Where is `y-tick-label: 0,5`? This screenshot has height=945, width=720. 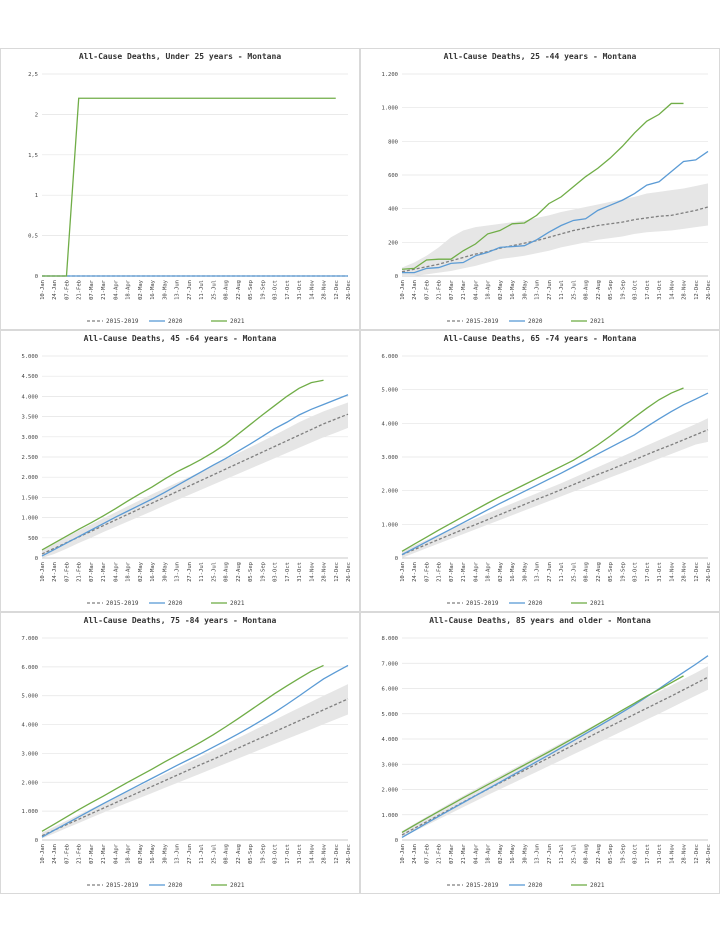 y-tick-label: 0,5 is located at coordinates (33, 237).